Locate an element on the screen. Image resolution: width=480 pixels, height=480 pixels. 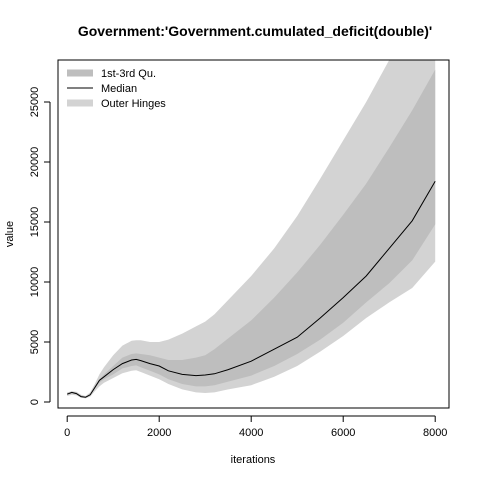
legend-item: Outer Hinges is located at coordinates (116, 104).